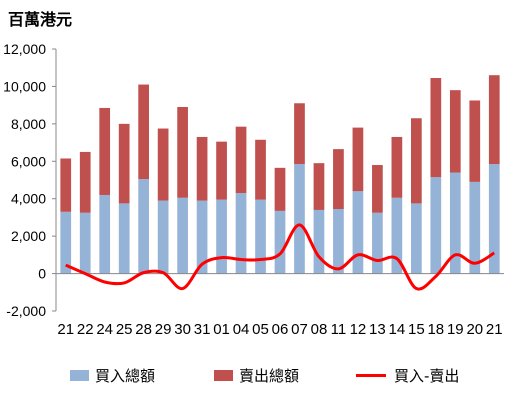 This screenshot has height=403, width=519. Describe the element at coordinates (28, 161) in the screenshot. I see `y-tick-label: 6,000` at that location.